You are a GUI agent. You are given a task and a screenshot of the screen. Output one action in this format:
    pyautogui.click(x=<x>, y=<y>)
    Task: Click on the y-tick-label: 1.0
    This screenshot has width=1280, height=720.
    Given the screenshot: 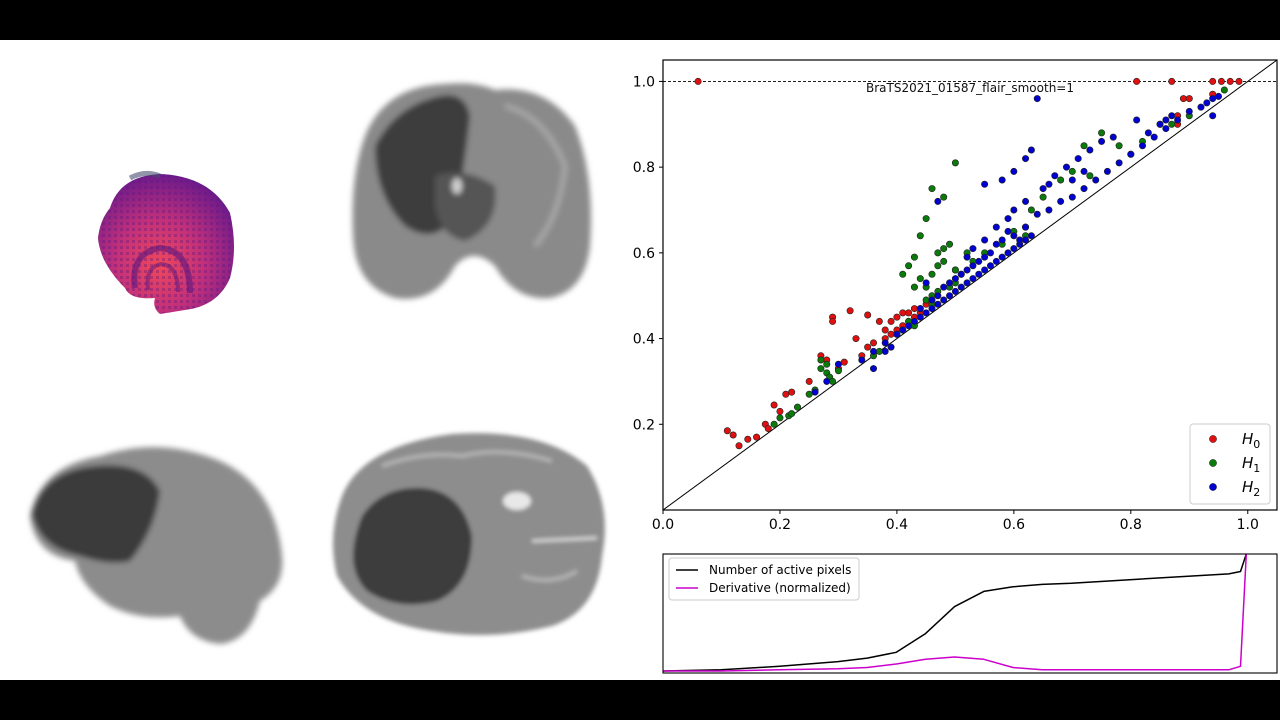 What is the action you would take?
    pyautogui.click(x=644, y=82)
    